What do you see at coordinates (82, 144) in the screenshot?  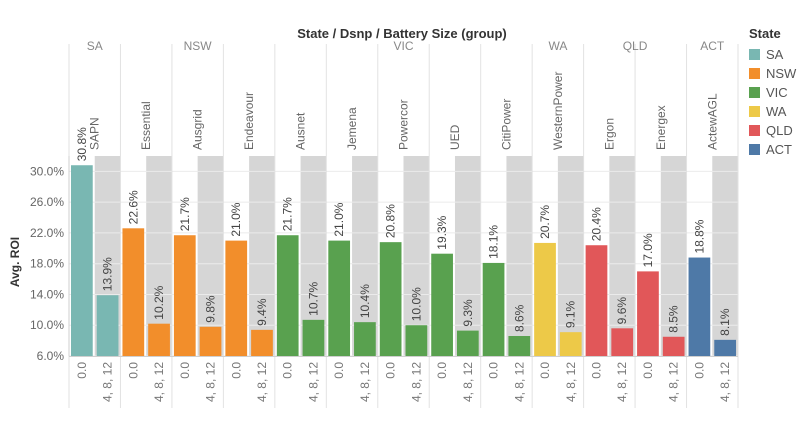 I see `bar-value-label: 30.8%` at bounding box center [82, 144].